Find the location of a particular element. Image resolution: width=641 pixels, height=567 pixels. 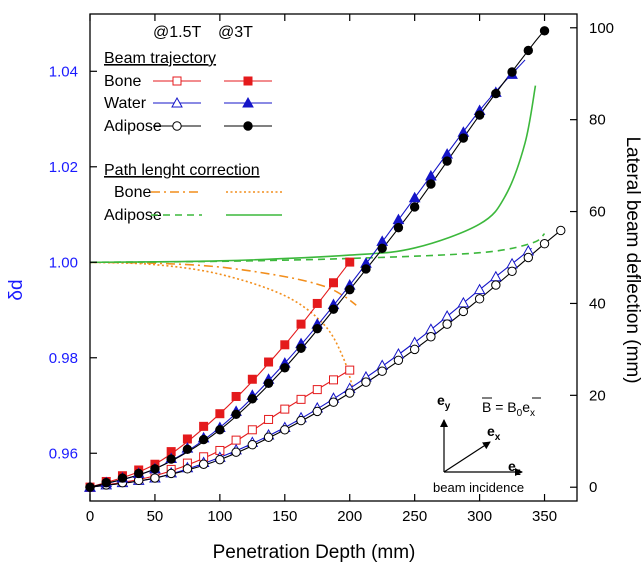

beam-incidence-label: beam incidence is located at coordinates (478, 487).